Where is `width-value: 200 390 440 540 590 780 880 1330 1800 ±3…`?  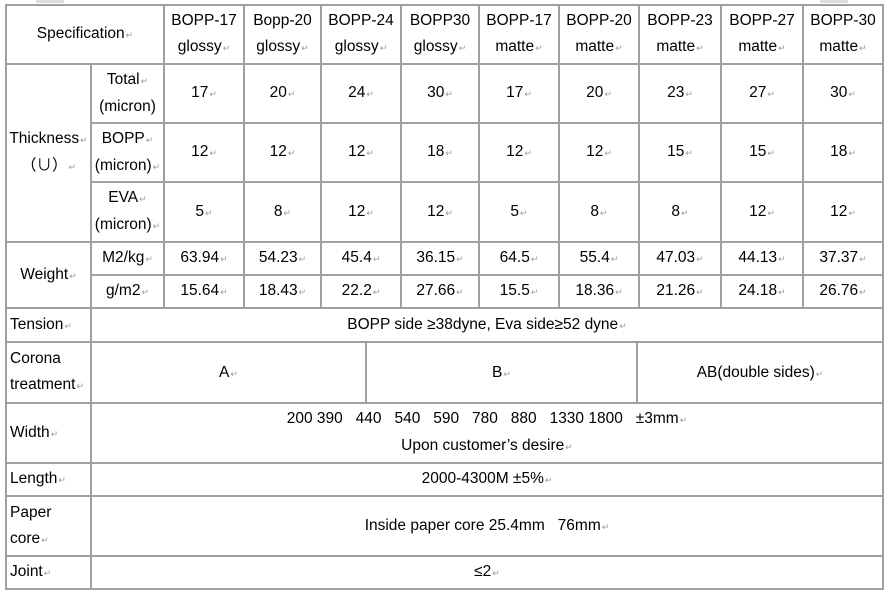
width-value: 200 390 440 540 590 780 880 1330 1800 ±3… is located at coordinates (487, 433).